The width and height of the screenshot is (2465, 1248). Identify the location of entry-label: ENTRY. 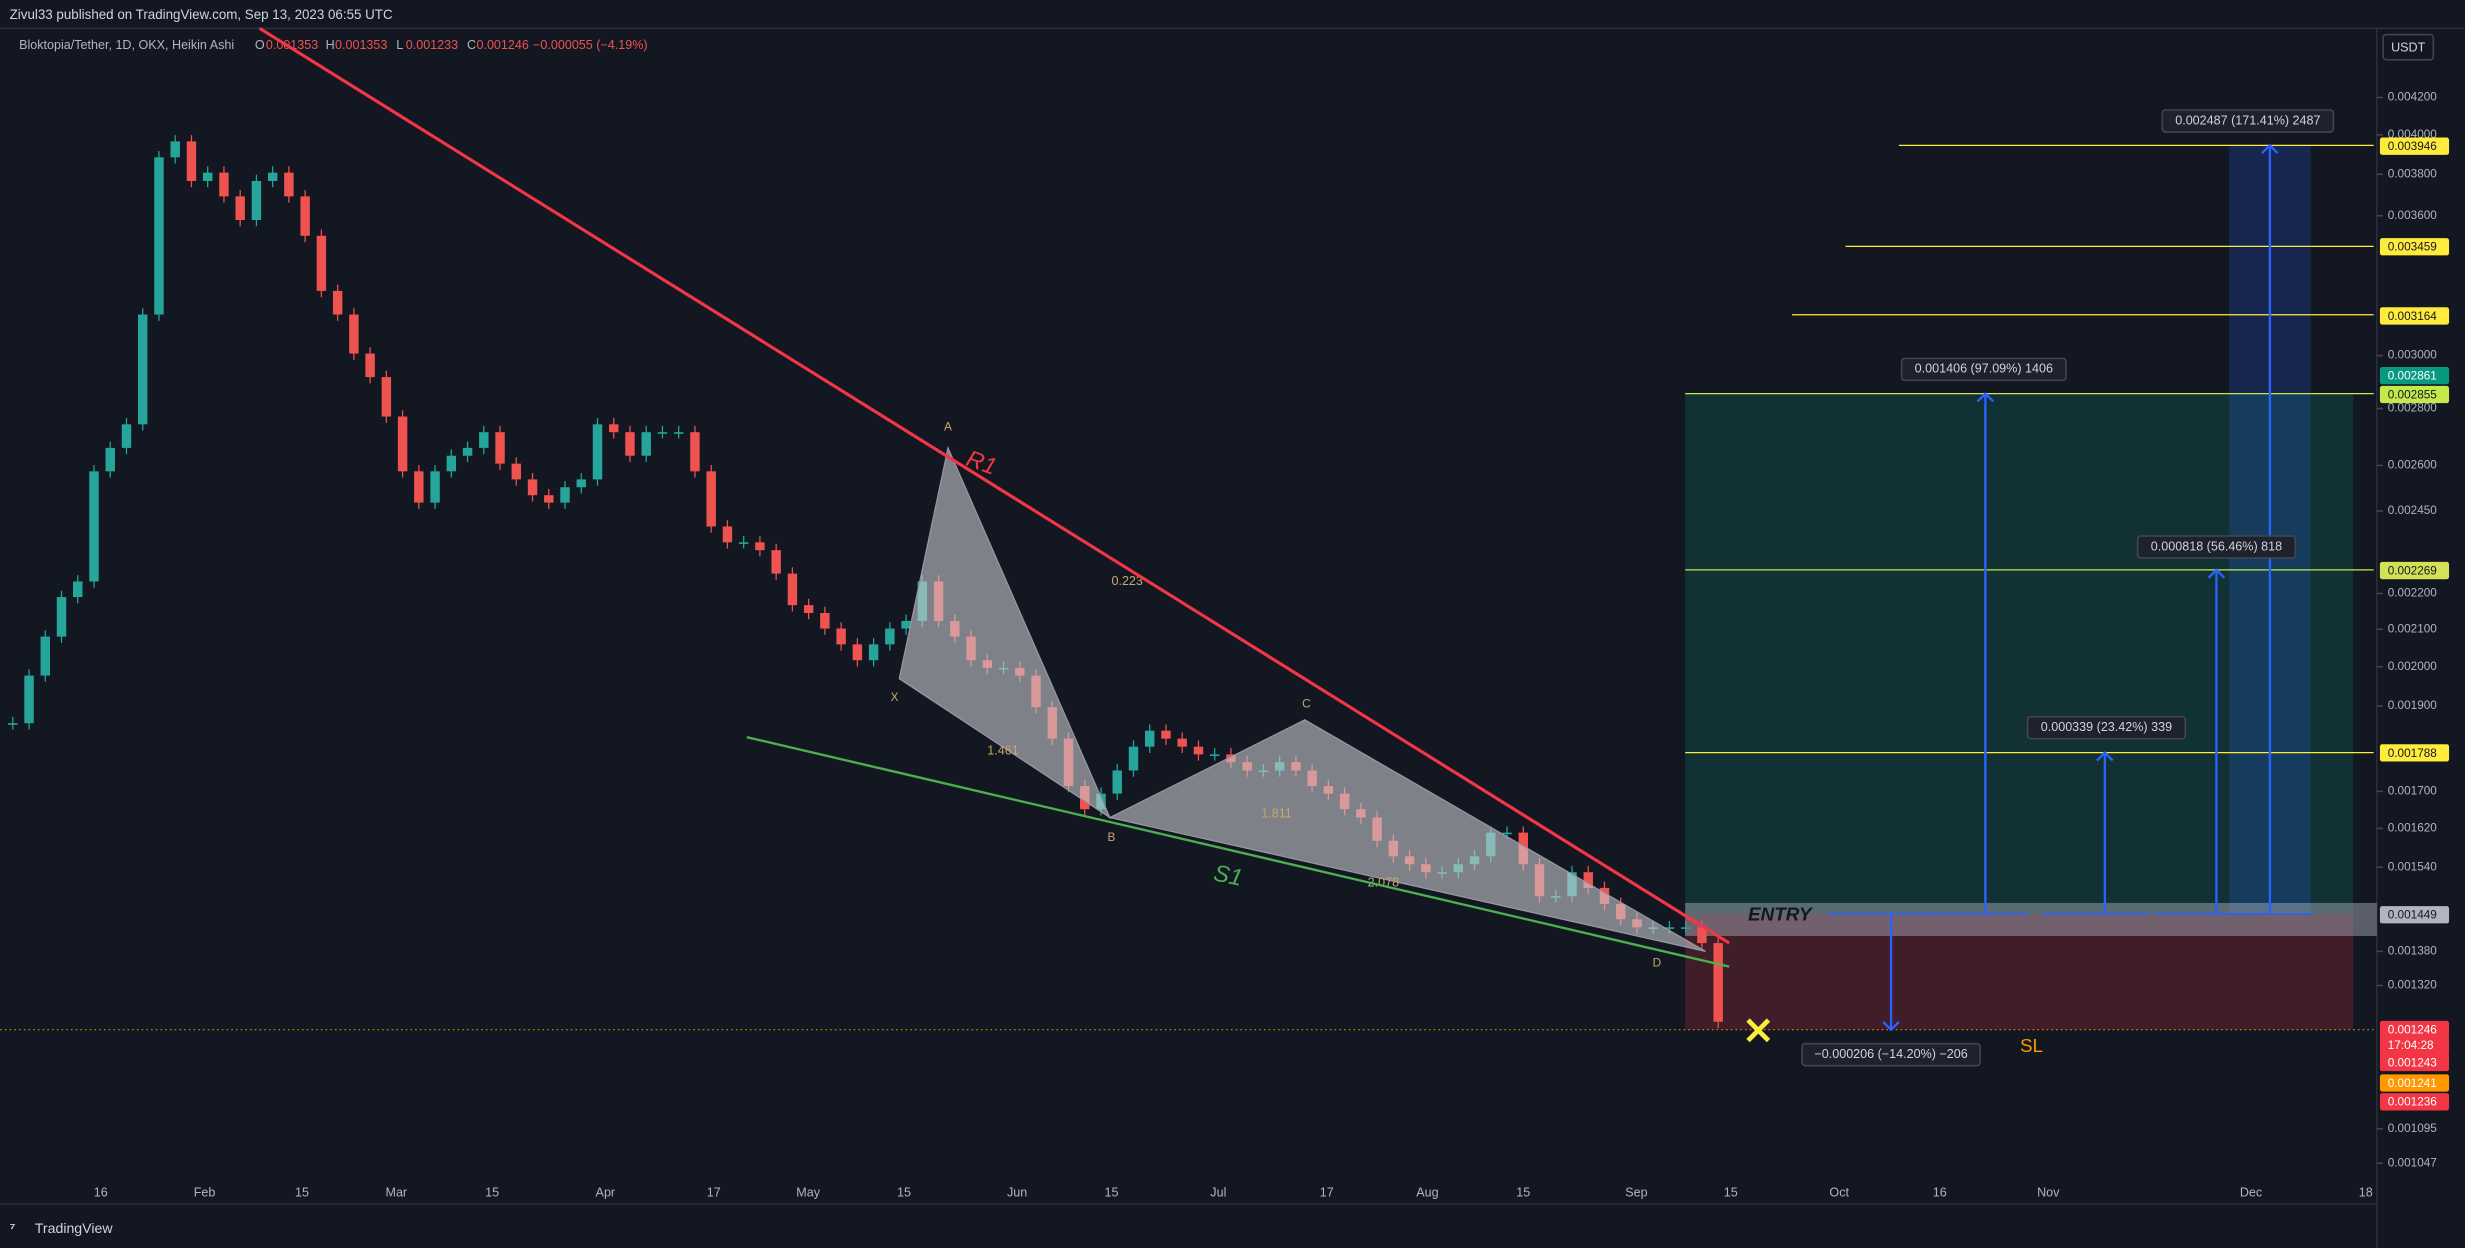
(1780, 914).